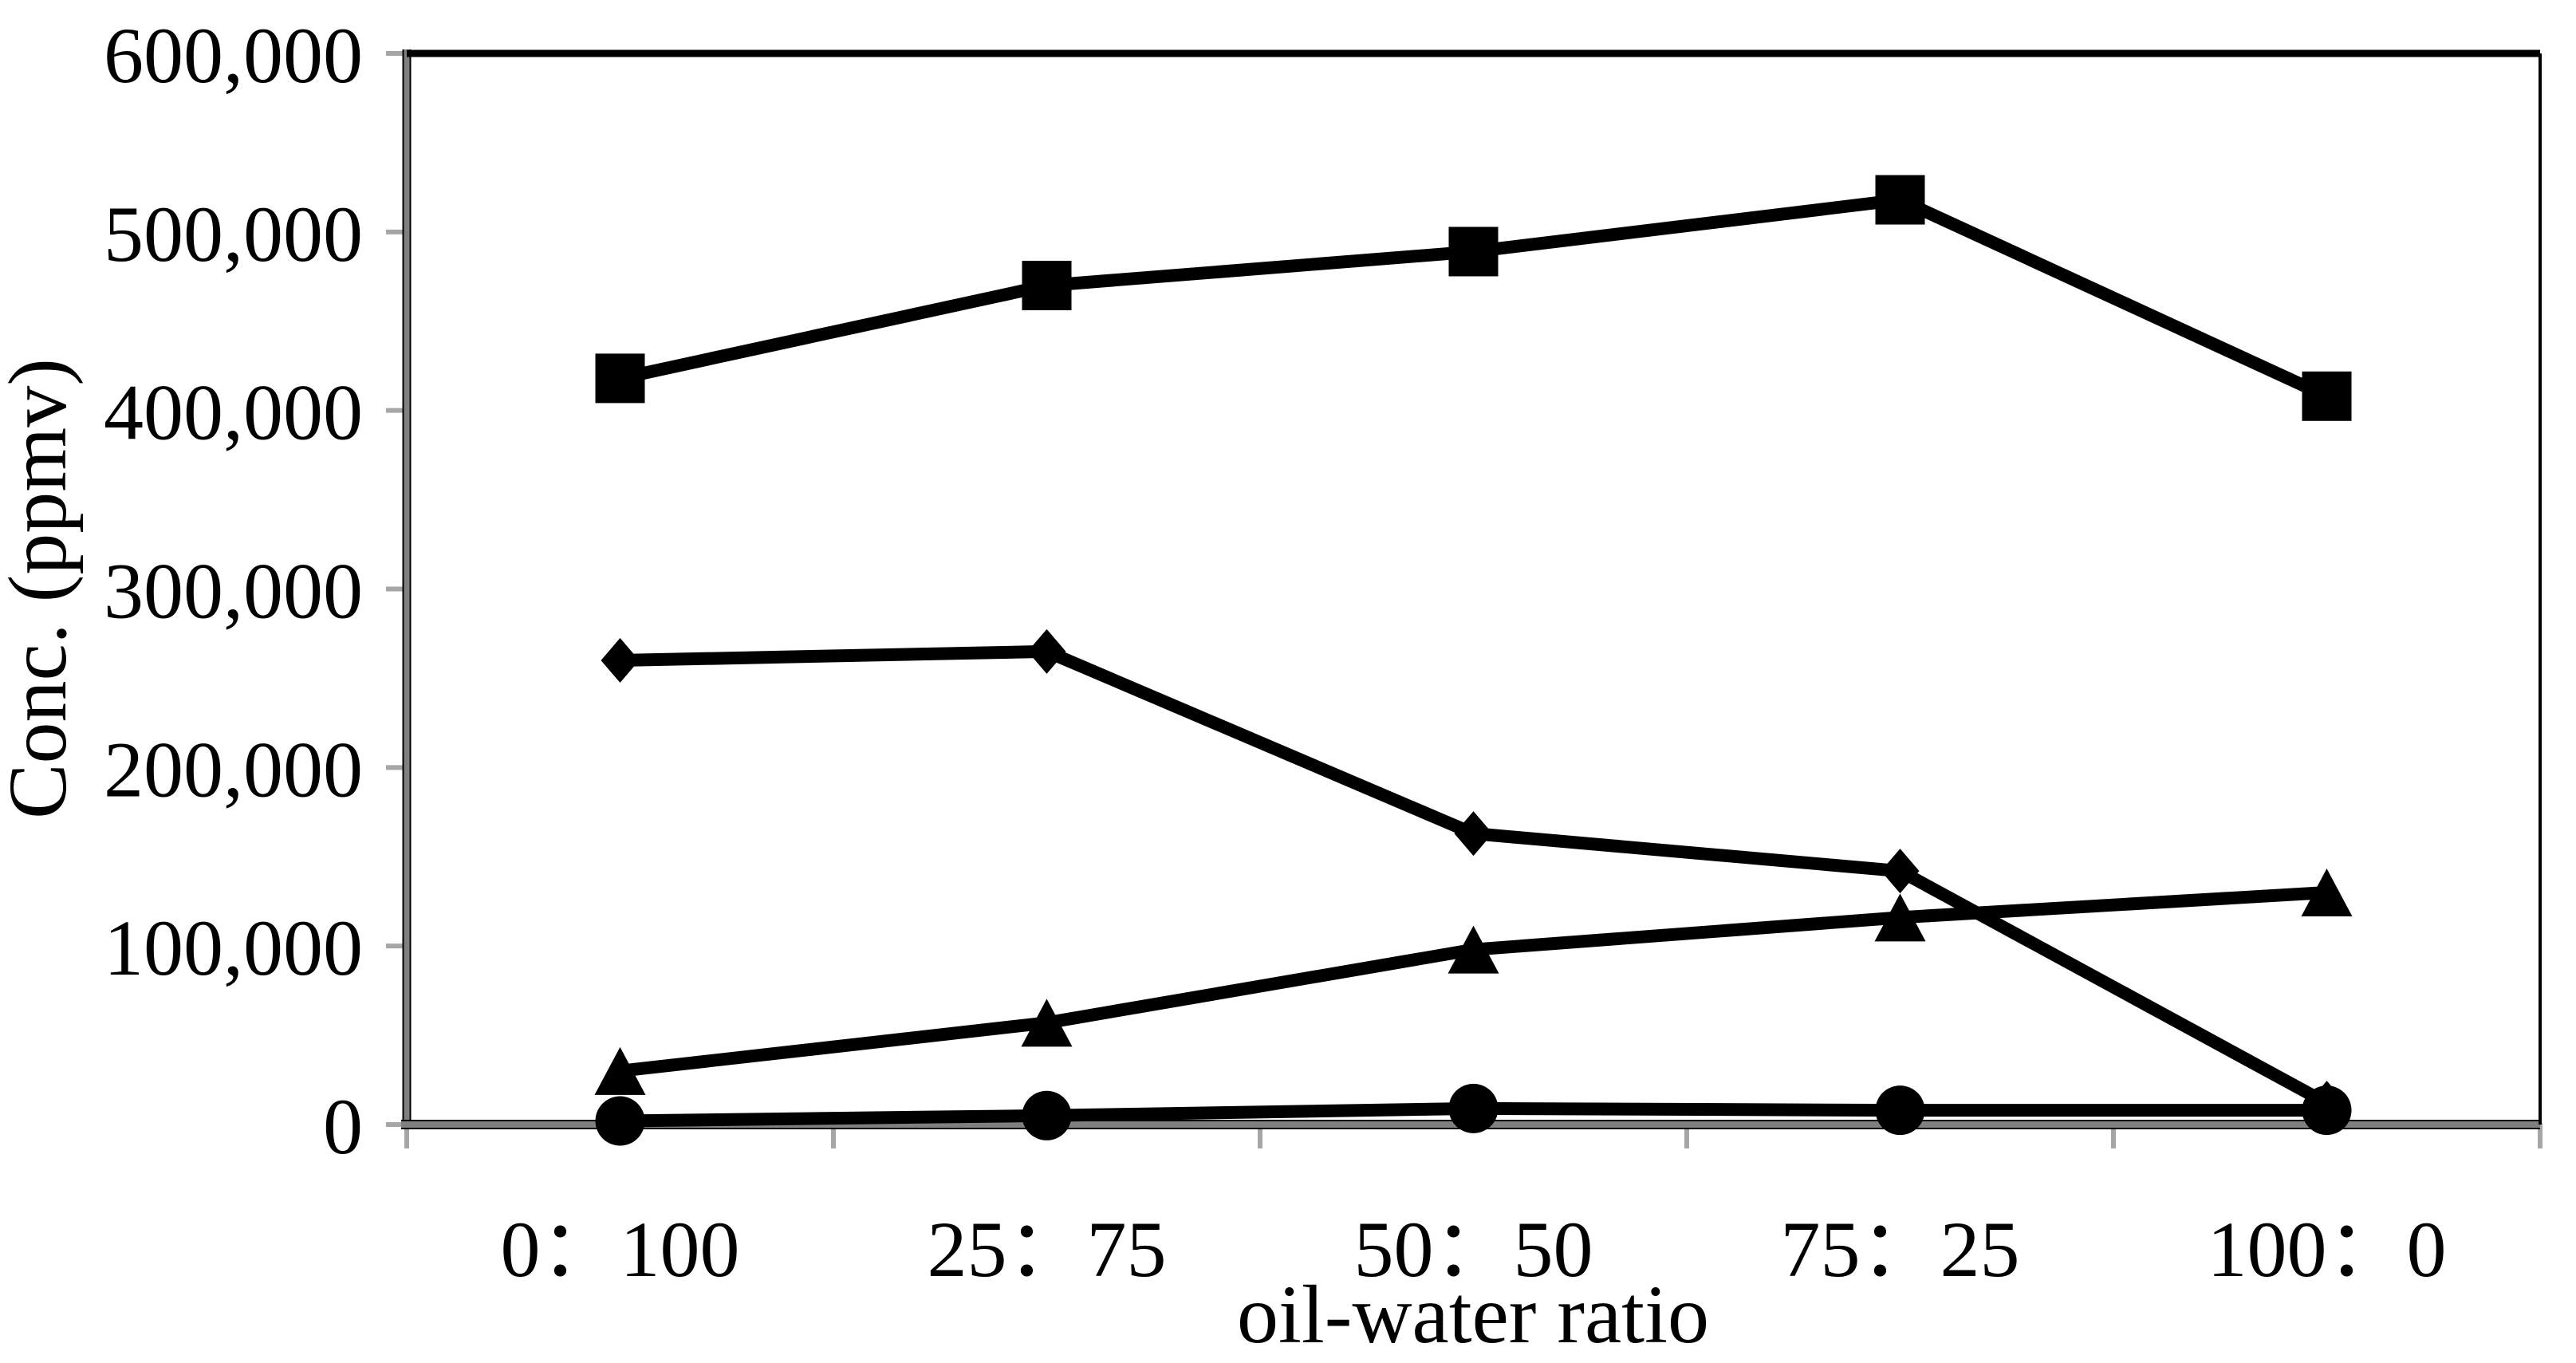 This screenshot has width=2576, height=1363. I want to click on x-tick-label: 0：100, so click(620, 1249).